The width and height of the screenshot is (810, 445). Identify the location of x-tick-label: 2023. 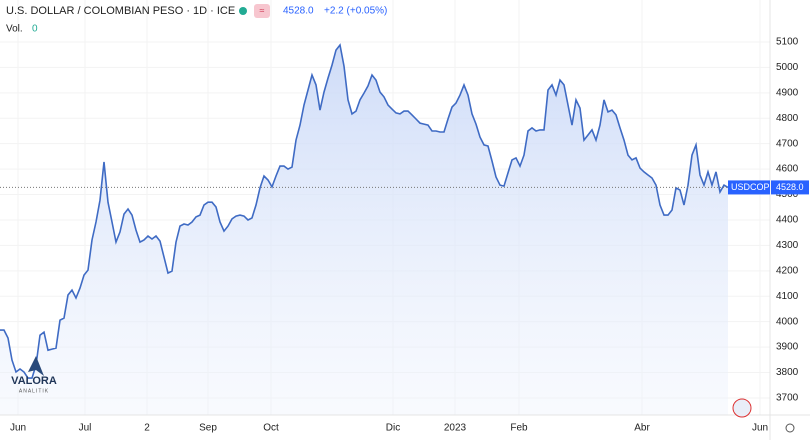
(455, 428).